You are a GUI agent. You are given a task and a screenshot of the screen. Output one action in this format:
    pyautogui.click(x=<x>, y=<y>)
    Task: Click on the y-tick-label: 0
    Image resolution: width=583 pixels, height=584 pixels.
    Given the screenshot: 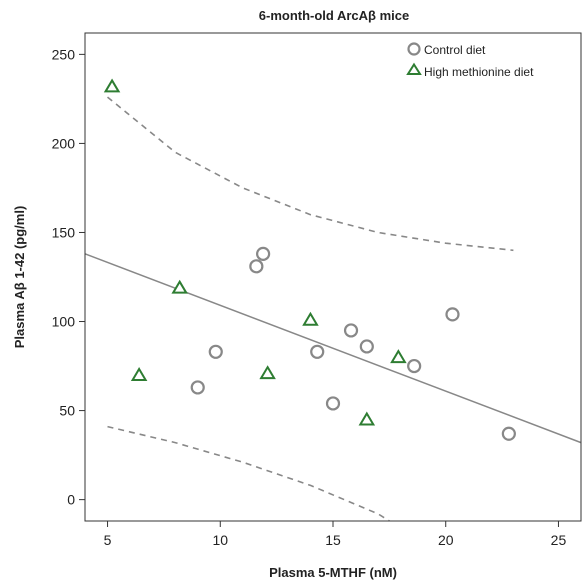 What is the action you would take?
    pyautogui.click(x=71, y=500)
    